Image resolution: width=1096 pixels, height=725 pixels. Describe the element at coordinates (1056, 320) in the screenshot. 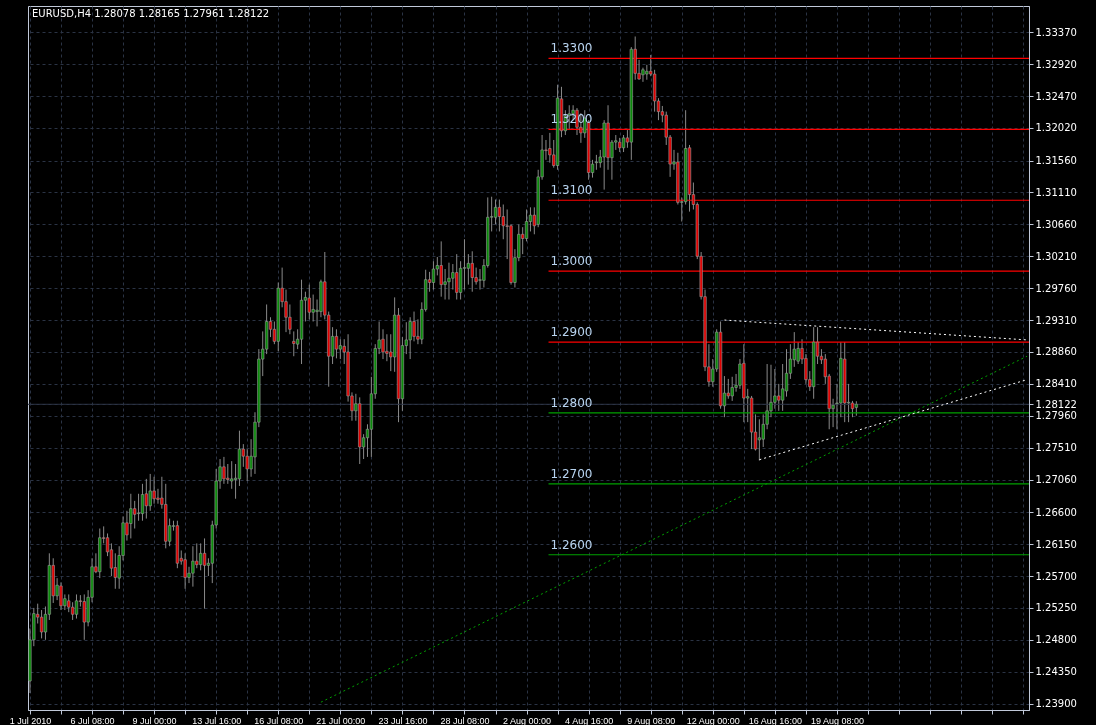

I see `y-tick-label: 1.29310` at that location.